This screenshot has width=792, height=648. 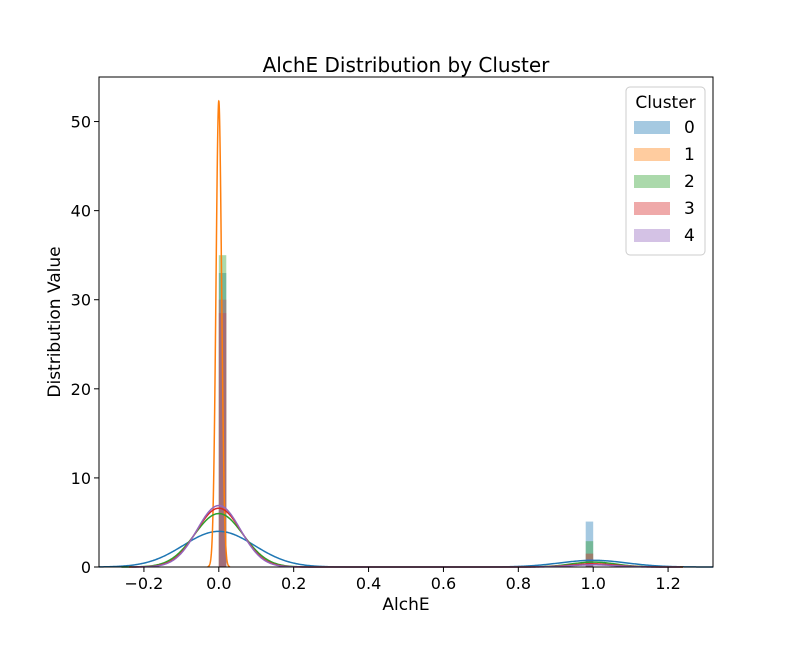 What do you see at coordinates (689, 182) in the screenshot?
I see `legend-label-cluster-2: 2` at bounding box center [689, 182].